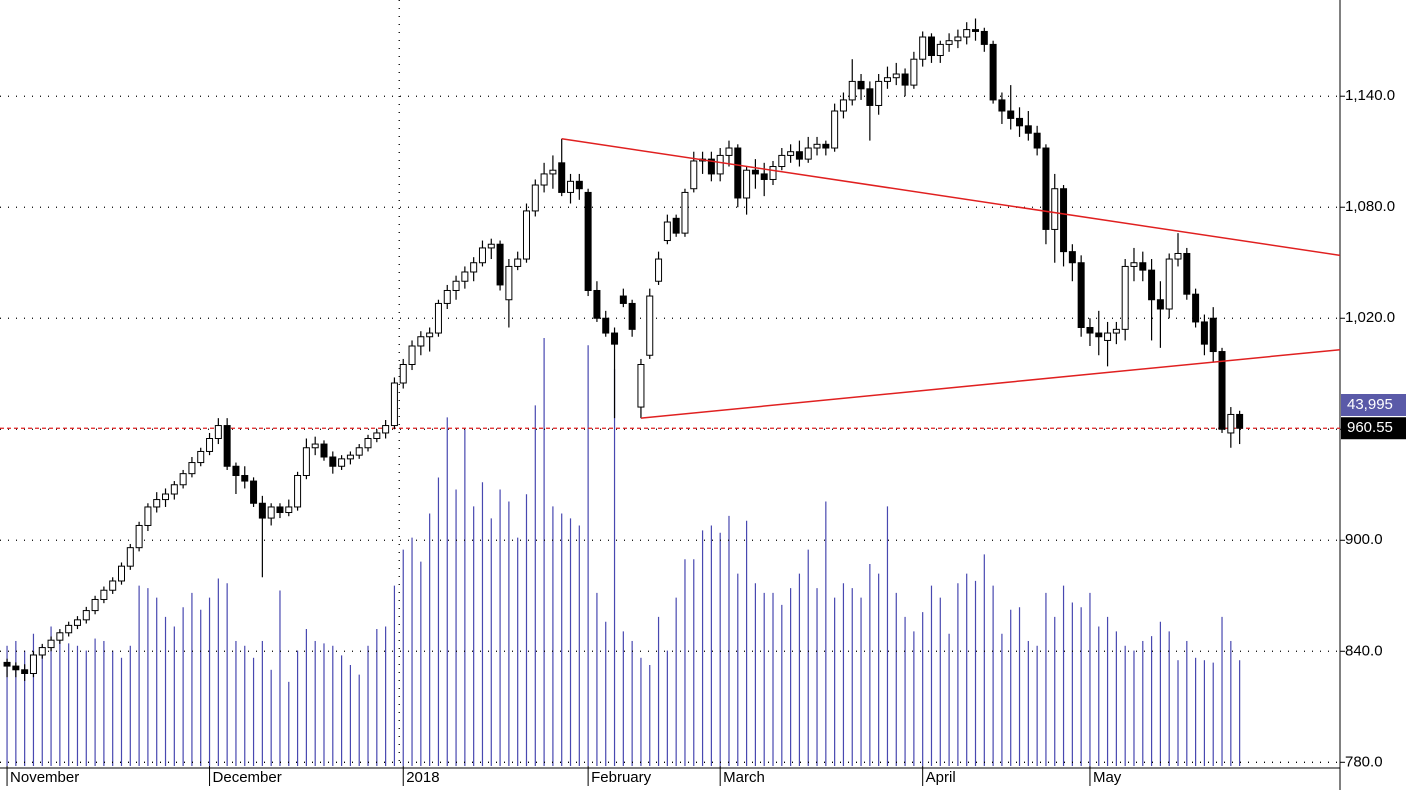  What do you see at coordinates (621, 777) in the screenshot?
I see `x-tick-label: February` at bounding box center [621, 777].